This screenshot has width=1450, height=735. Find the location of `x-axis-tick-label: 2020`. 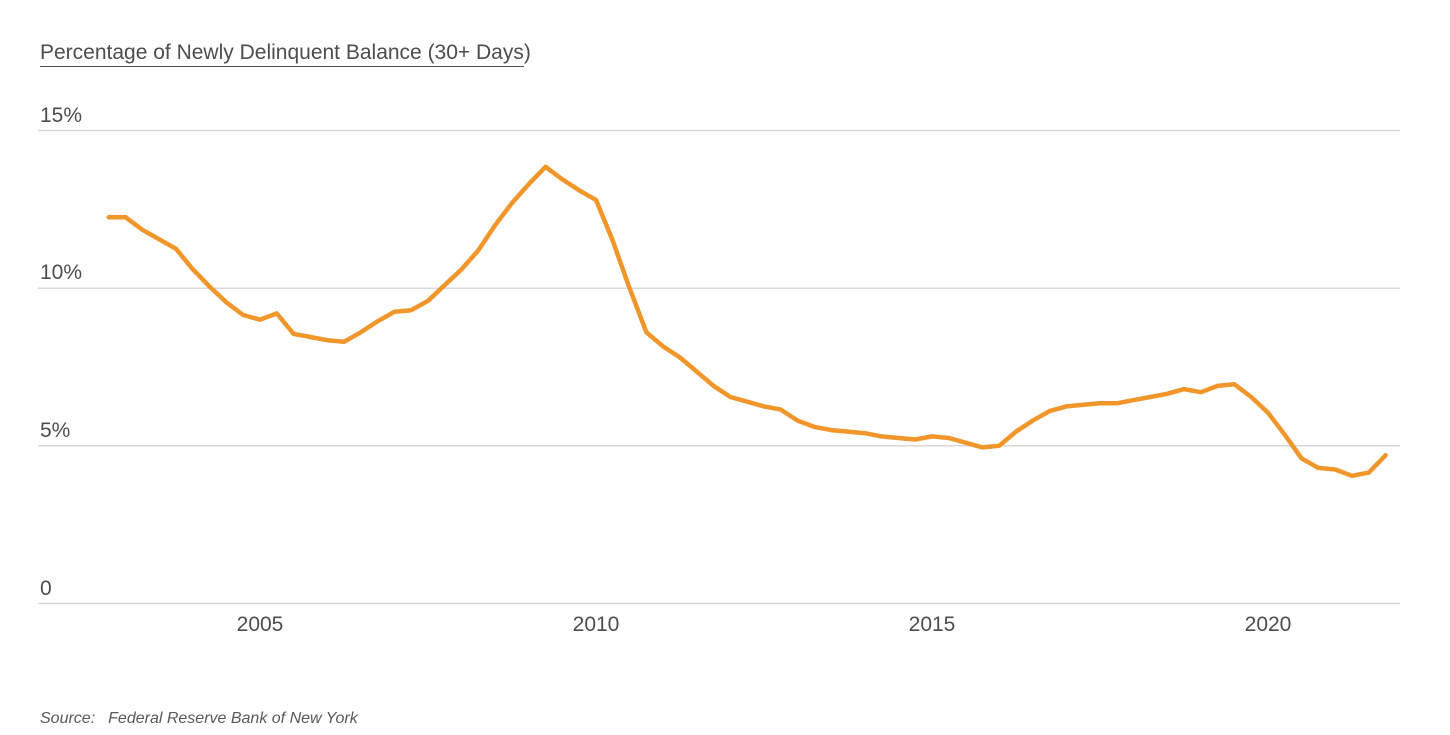

x-axis-tick-label: 2020 is located at coordinates (1268, 624).